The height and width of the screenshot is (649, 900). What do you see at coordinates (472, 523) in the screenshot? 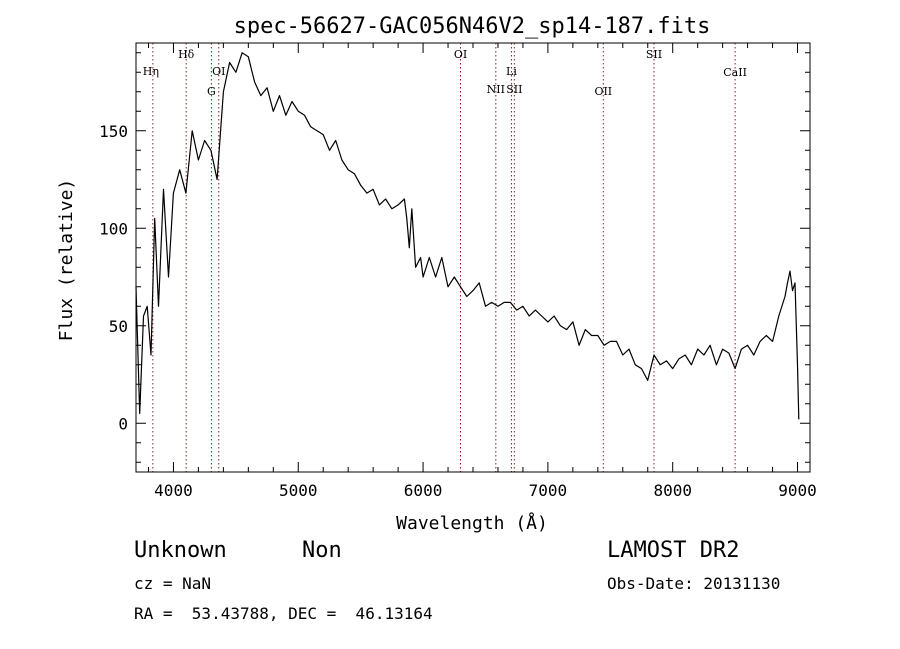
I see `x-axis-label: Wavelength (Å)` at bounding box center [472, 523].